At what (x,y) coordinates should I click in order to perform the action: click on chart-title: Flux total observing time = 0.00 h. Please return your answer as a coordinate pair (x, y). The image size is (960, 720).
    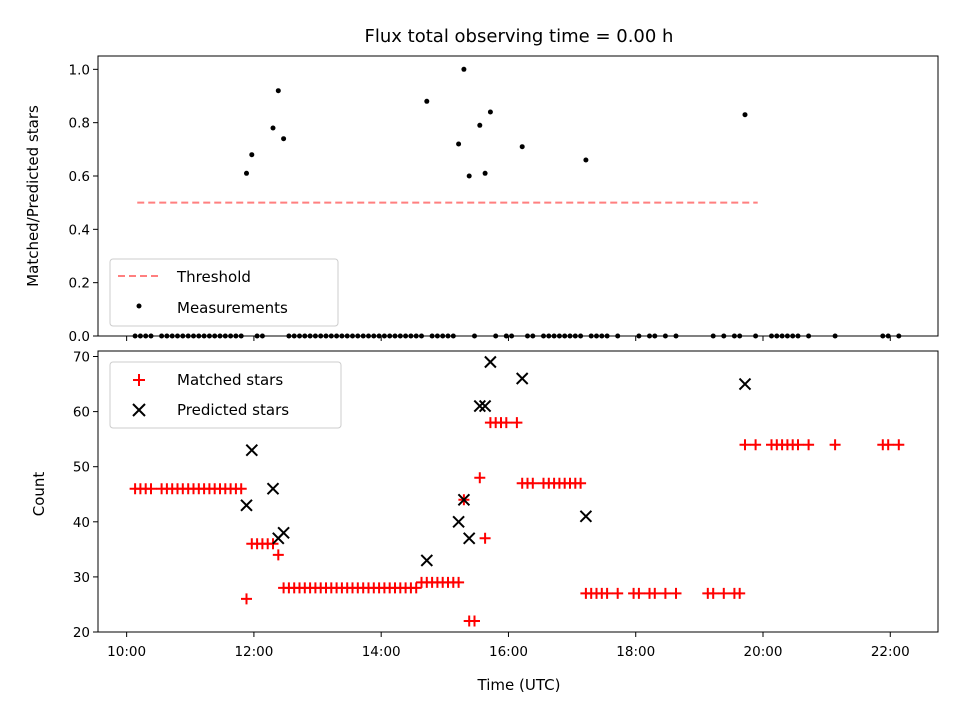
    Looking at the image, I should click on (519, 36).